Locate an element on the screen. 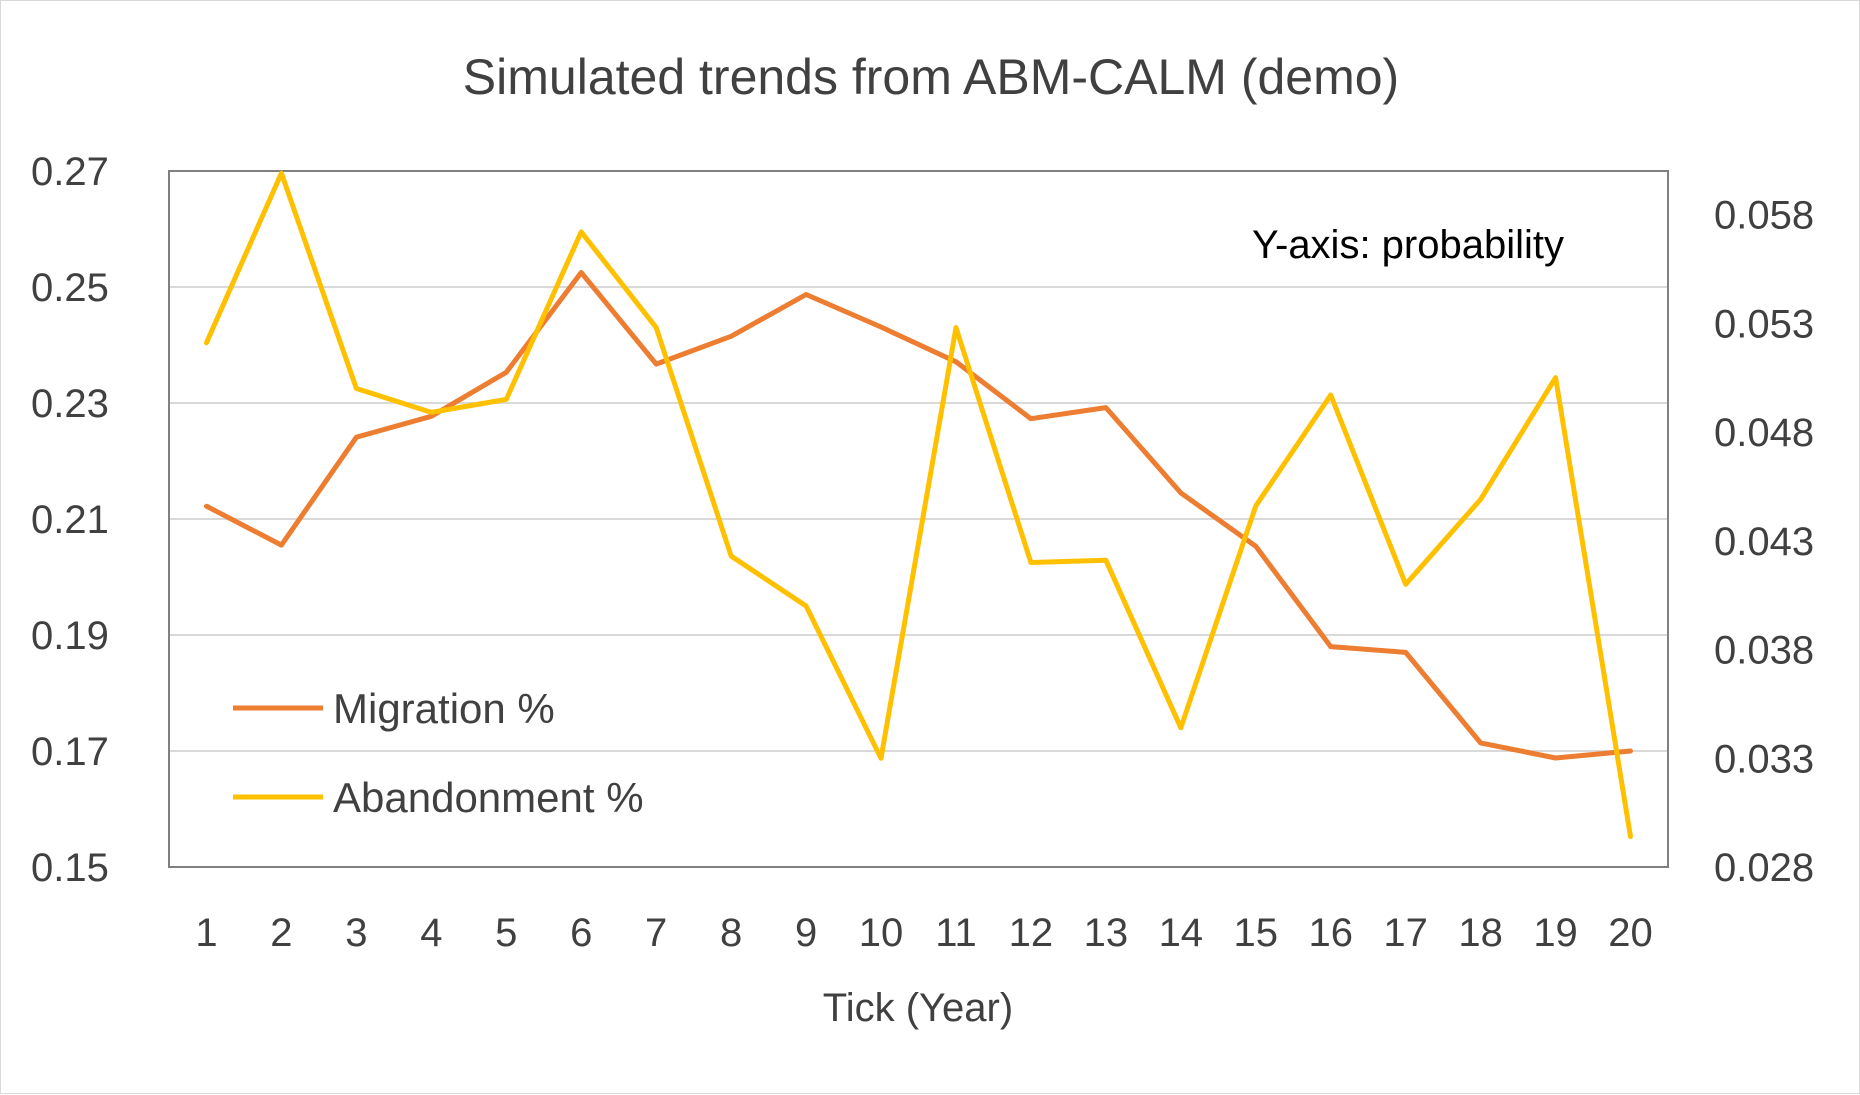 Image resolution: width=1860 pixels, height=1095 pixels. x-tick-label: 17 is located at coordinates (1405, 933).